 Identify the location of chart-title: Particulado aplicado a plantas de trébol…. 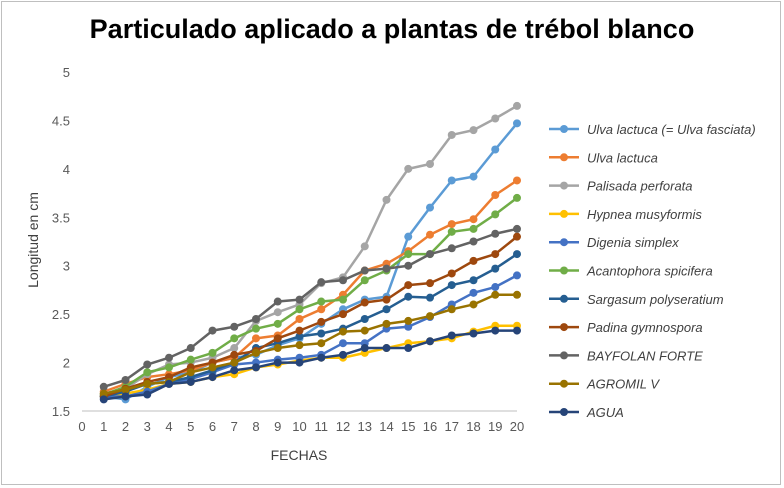
(392, 29).